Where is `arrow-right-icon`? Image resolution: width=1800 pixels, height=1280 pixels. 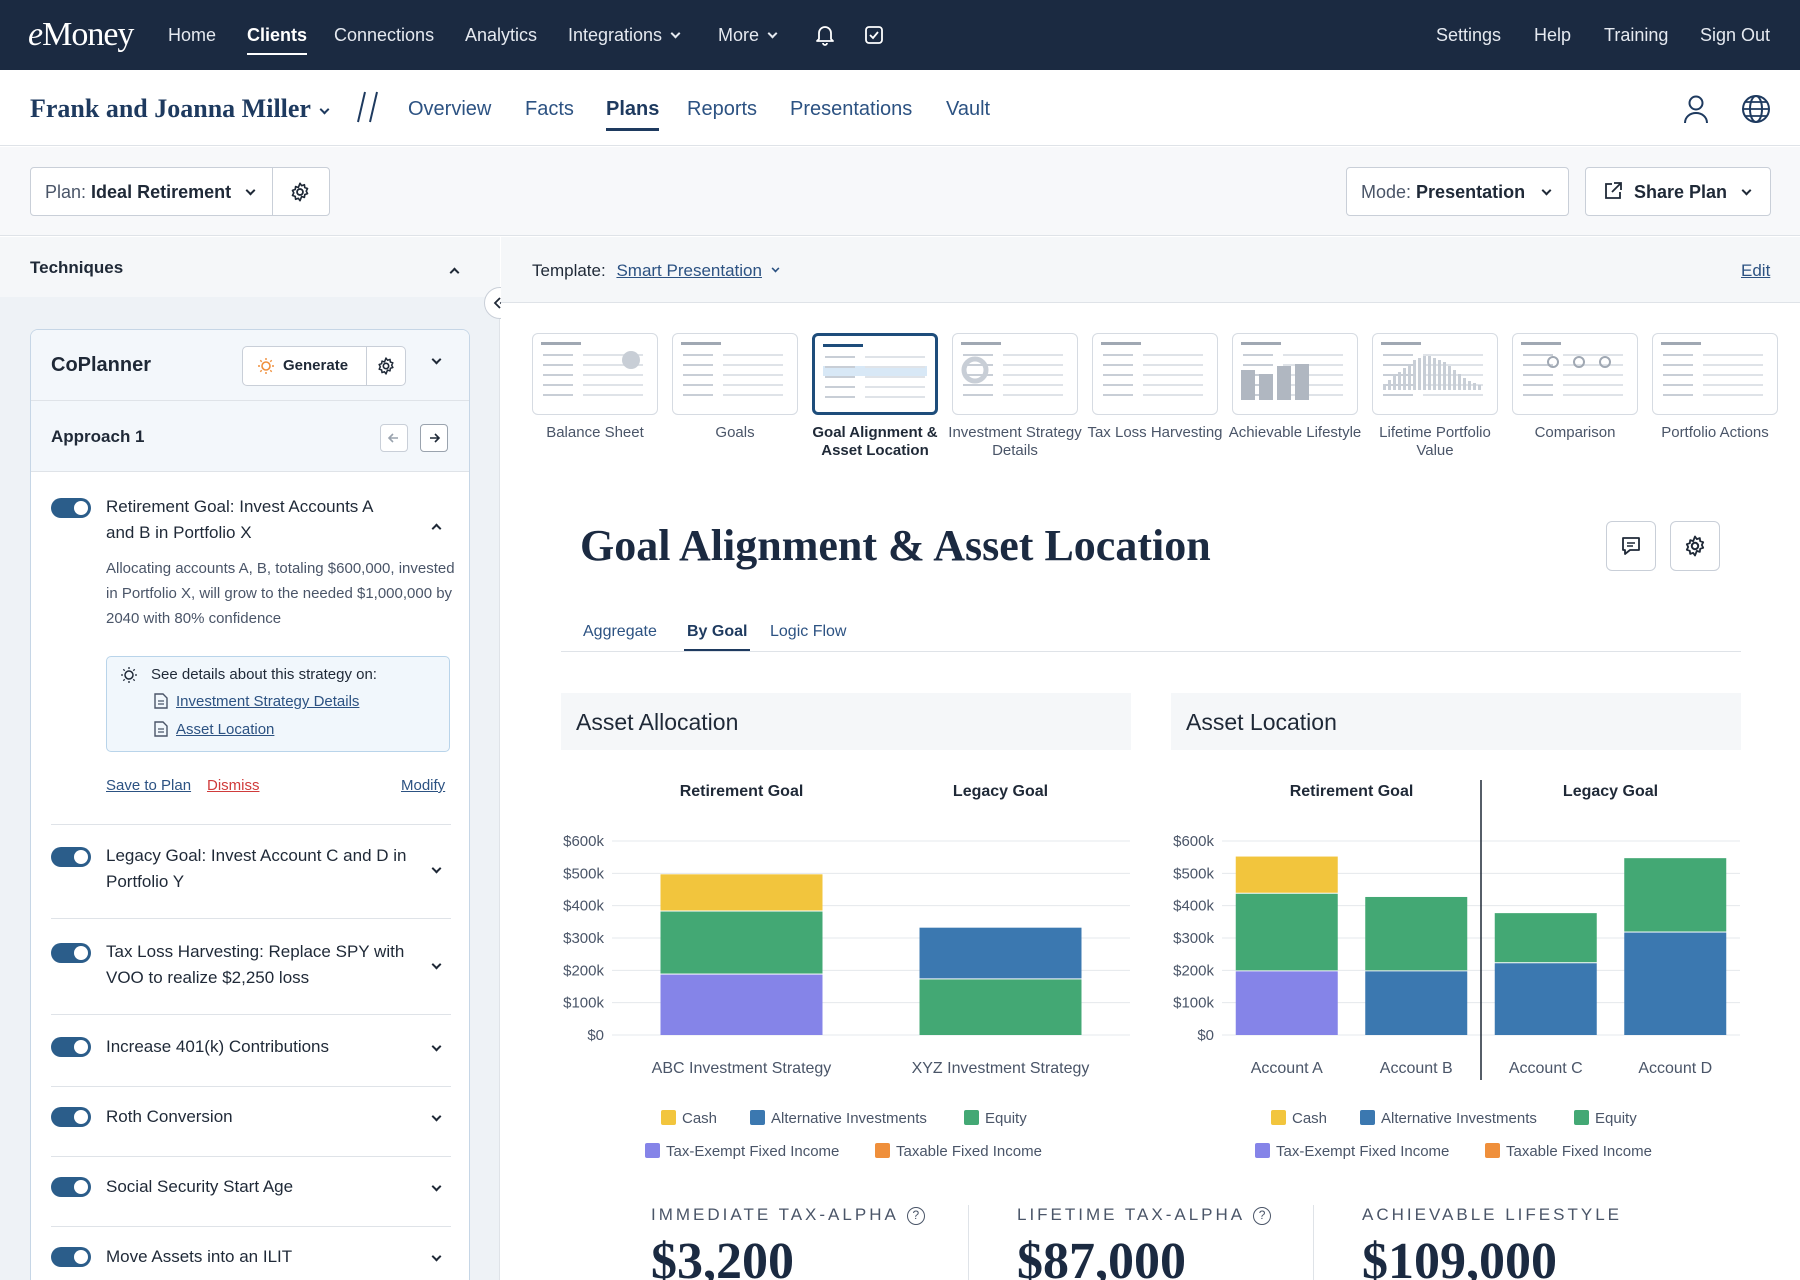
arrow-right-icon is located at coordinates (435, 438).